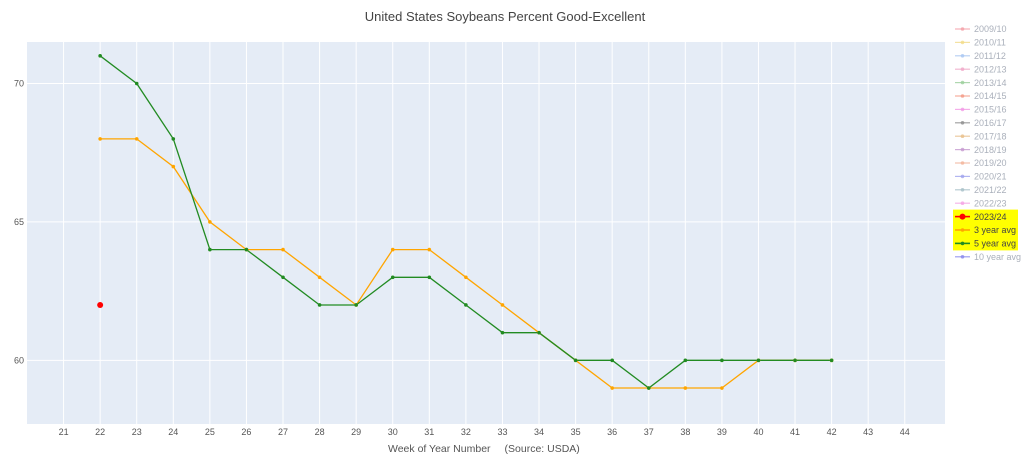 This screenshot has height=461, width=1024. What do you see at coordinates (758, 432) in the screenshot?
I see `x-tick-label: 40` at bounding box center [758, 432].